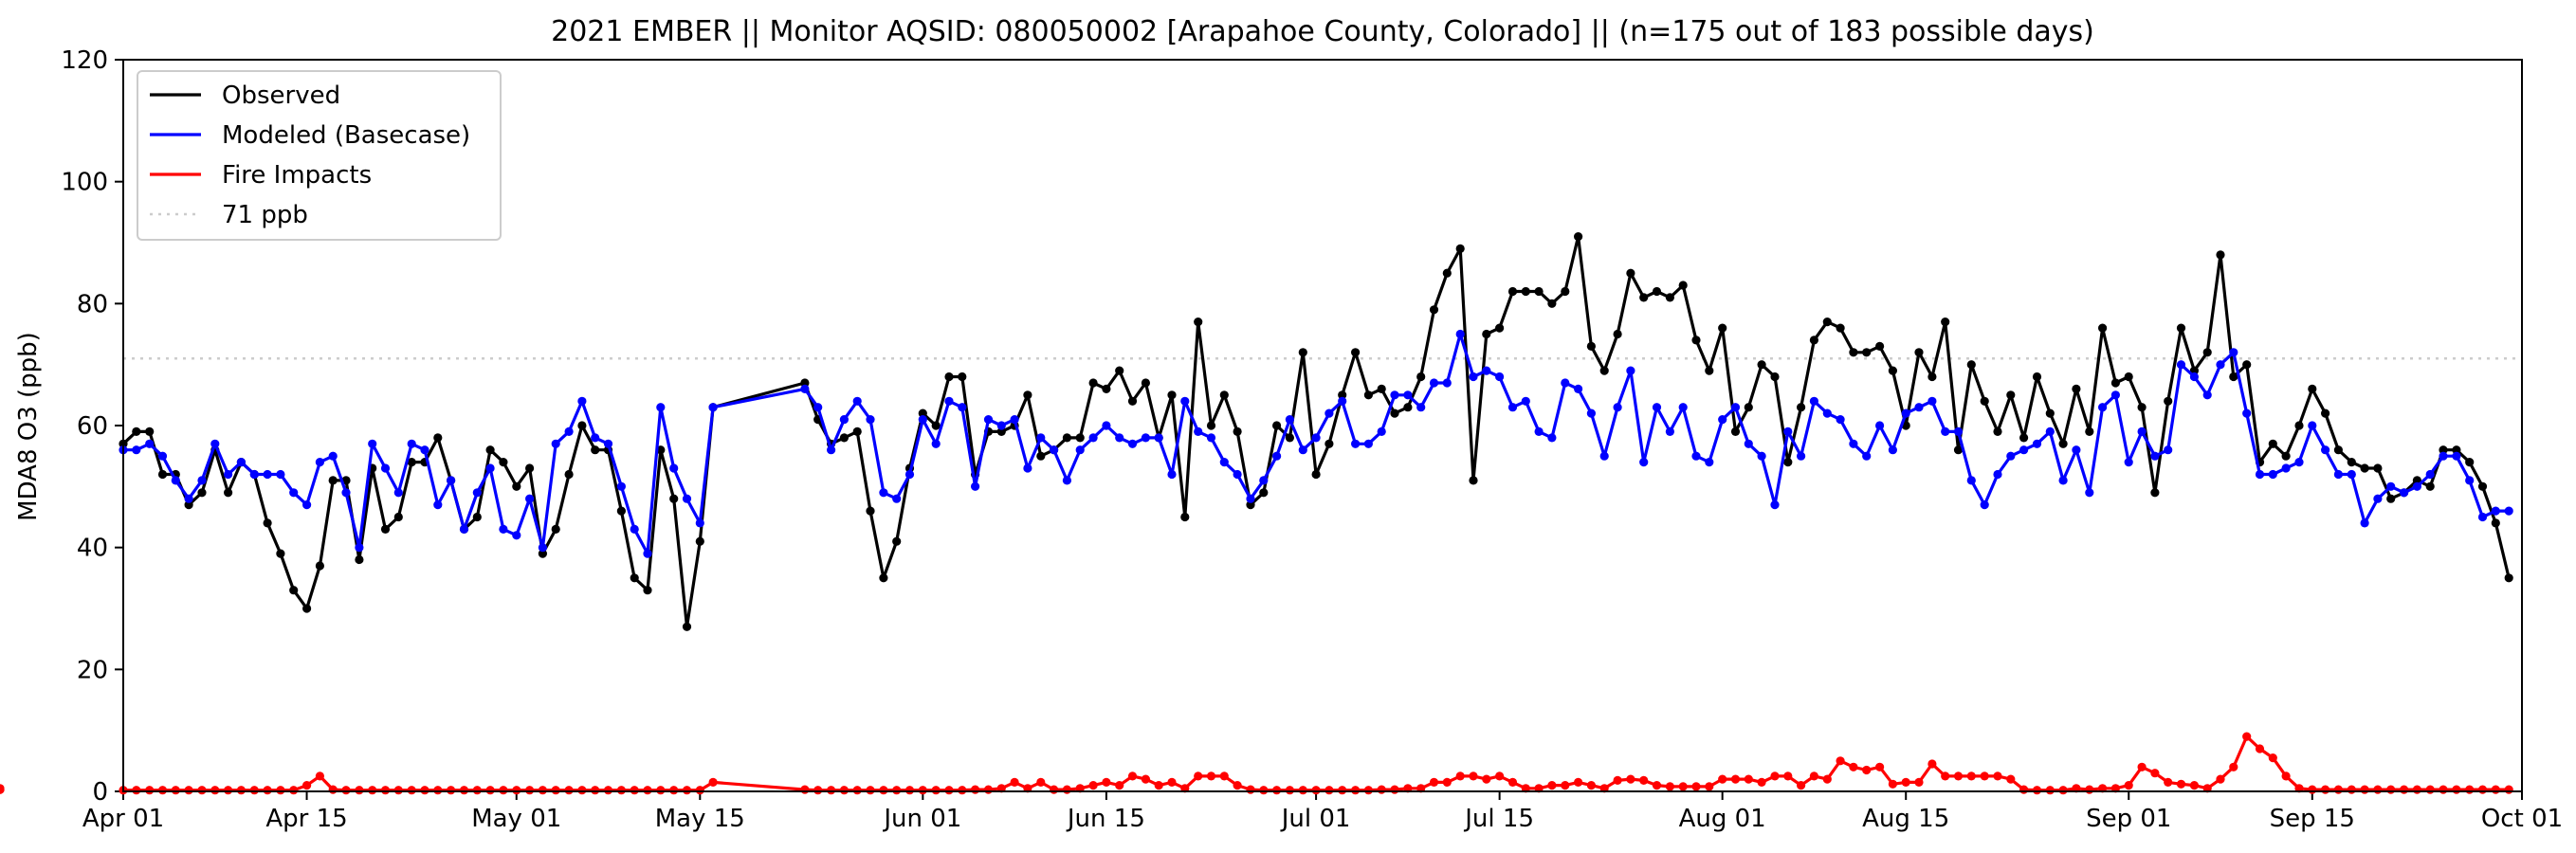 The height and width of the screenshot is (853, 2576). What do you see at coordinates (297, 175) in the screenshot?
I see `legend-label: Fire Impacts` at bounding box center [297, 175].